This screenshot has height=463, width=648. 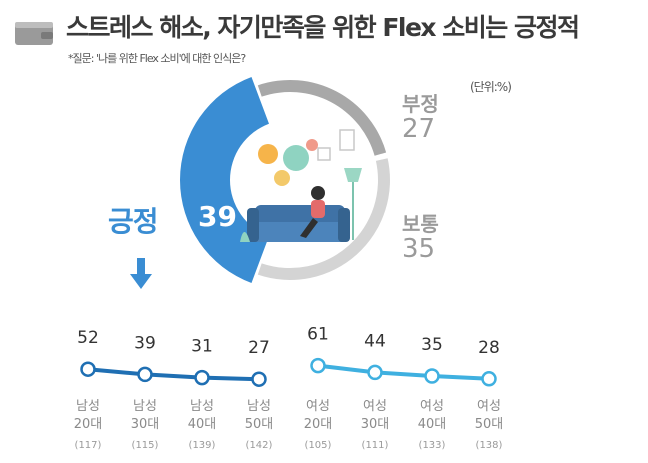 I want to click on sample-count: (139), so click(x=202, y=445).